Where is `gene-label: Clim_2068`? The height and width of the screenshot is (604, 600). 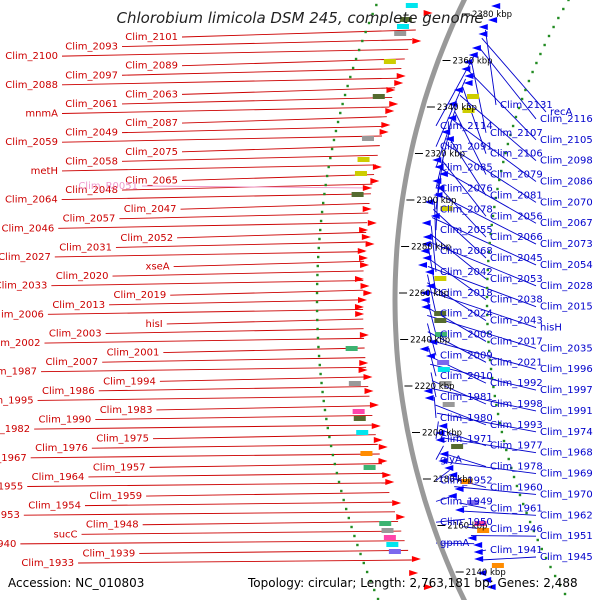
gene-label: Clim_2068 is located at coordinates (466, 251).